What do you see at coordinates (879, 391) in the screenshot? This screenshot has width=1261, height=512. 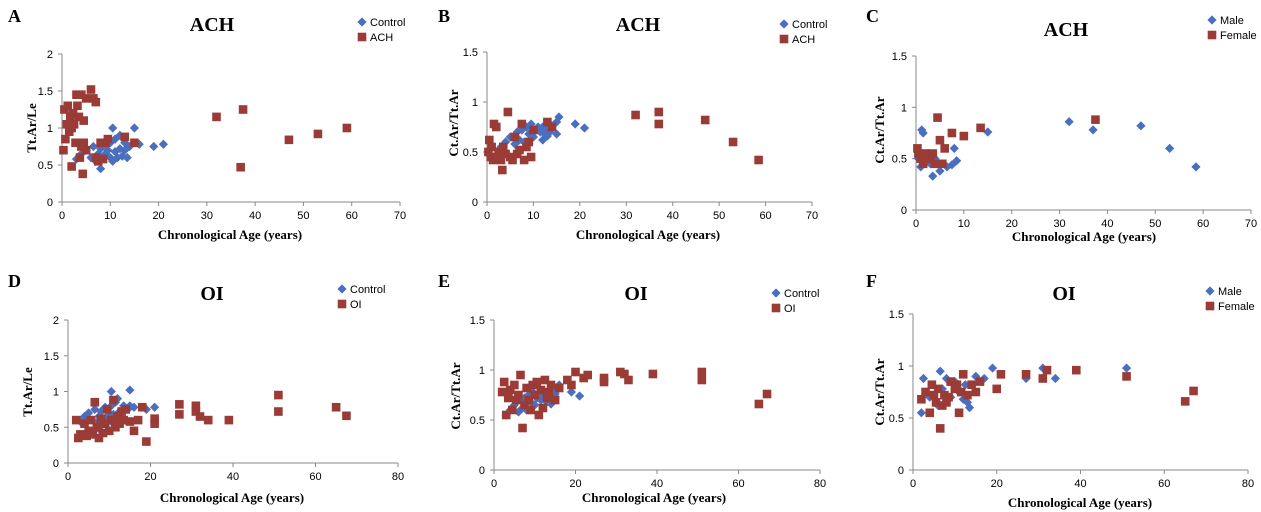 I see `y-axis-title-f: Ct.Ar/Tt.Ar` at bounding box center [879, 391].